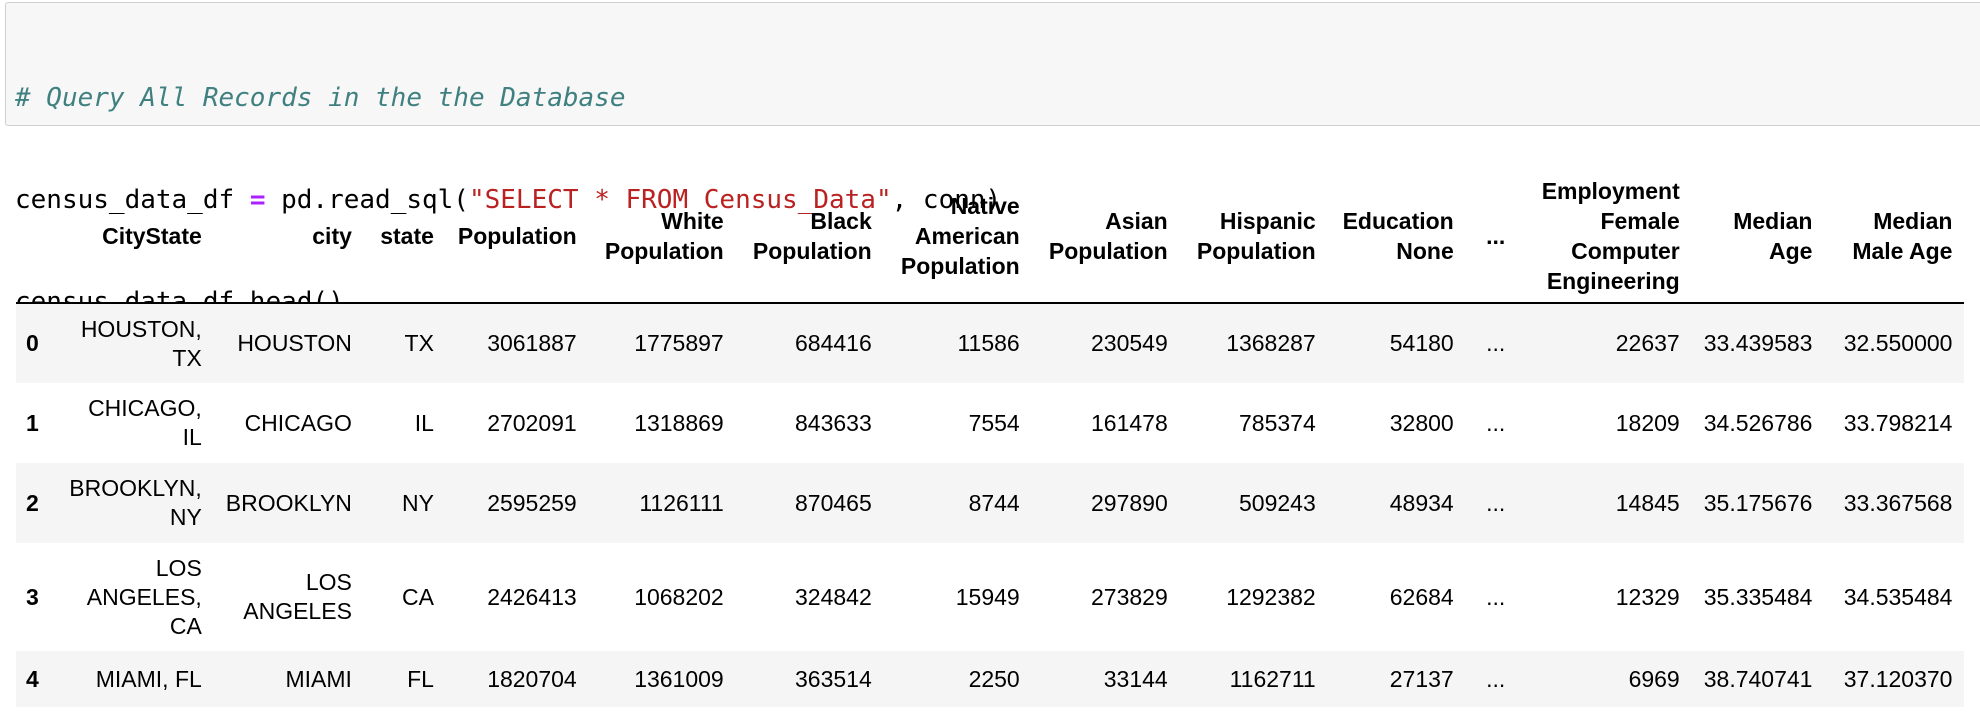 This screenshot has height=712, width=1980. I want to click on cell-white-population: 1775897, so click(679, 343).